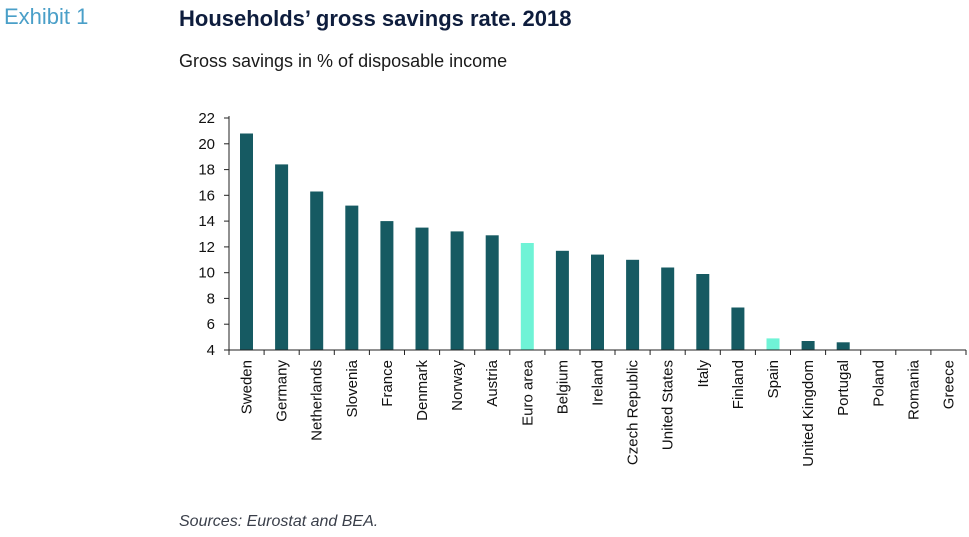 The width and height of the screenshot is (969, 537). I want to click on y-tick-label: 14, so click(206, 221).